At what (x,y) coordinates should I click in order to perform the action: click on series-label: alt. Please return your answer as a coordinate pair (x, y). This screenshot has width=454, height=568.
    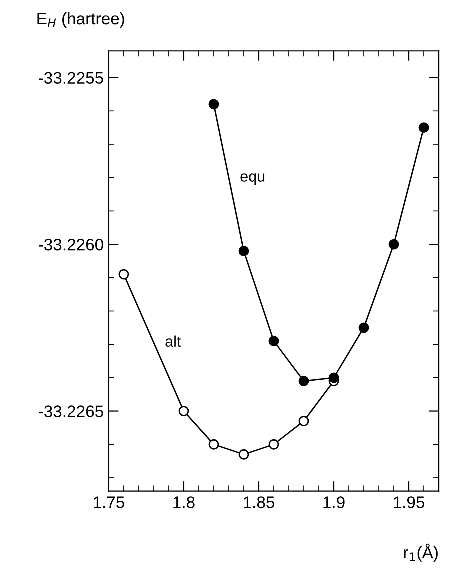
    Looking at the image, I should click on (174, 342).